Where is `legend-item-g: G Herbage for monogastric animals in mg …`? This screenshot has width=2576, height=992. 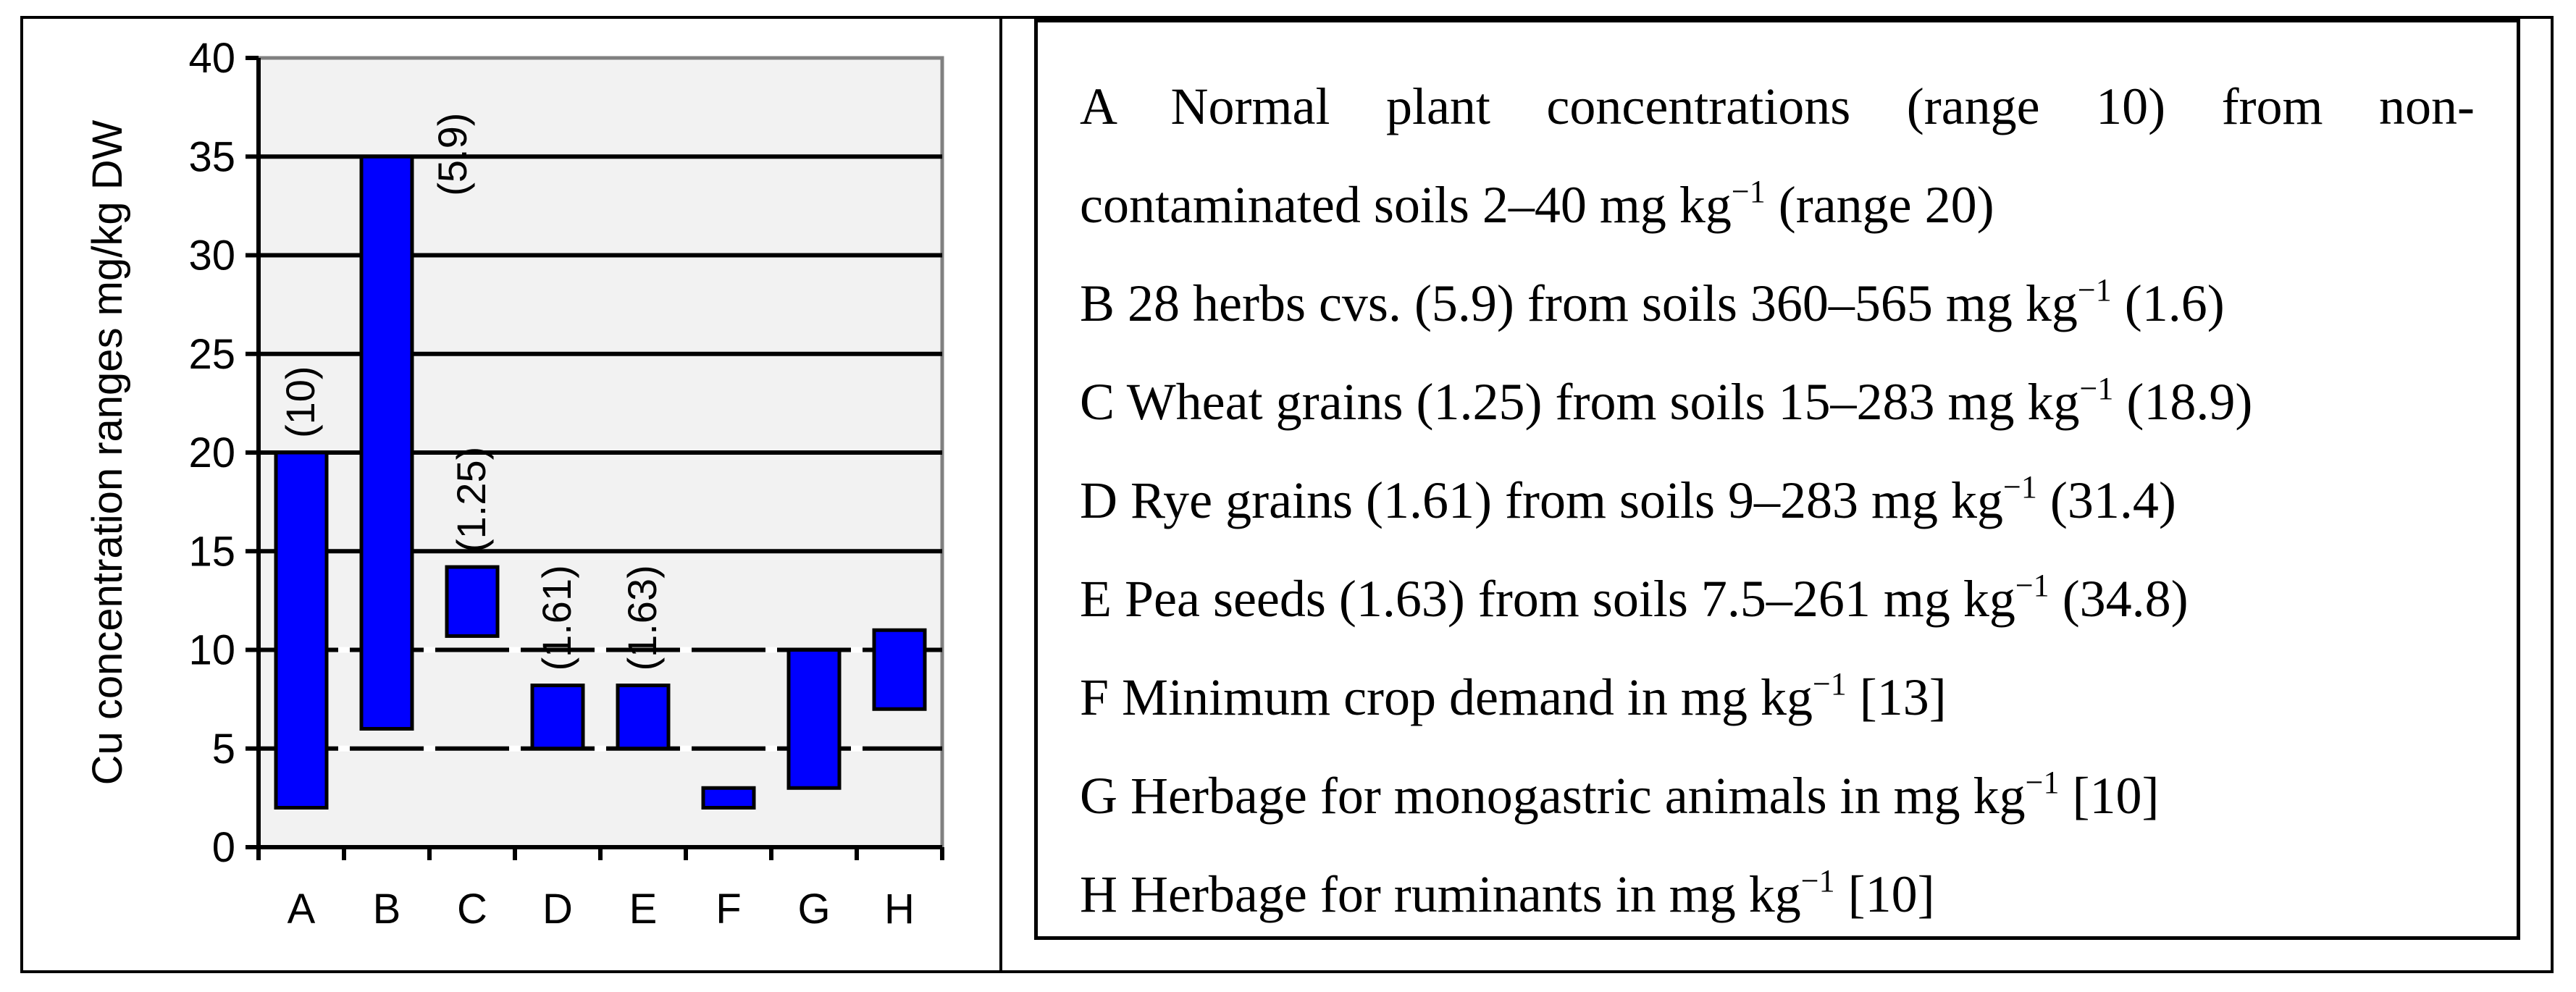 legend-item-g: G Herbage for monogastric animals in mg … is located at coordinates (1620, 795).